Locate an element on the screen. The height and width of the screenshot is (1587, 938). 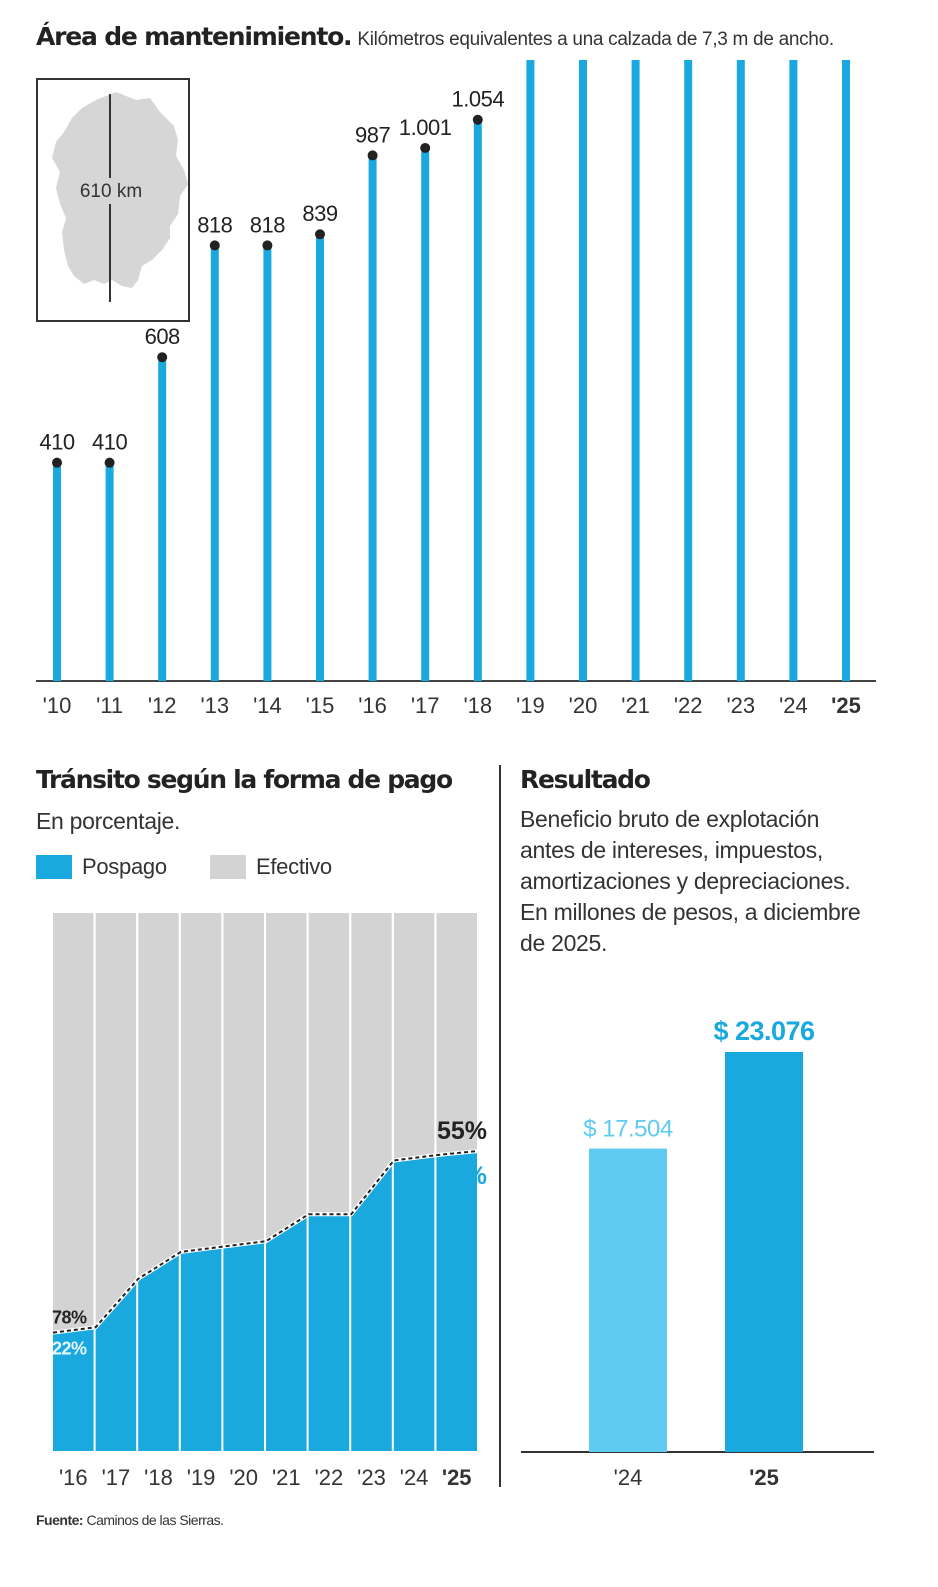
value-label: $ 23.076 is located at coordinates (764, 1031).